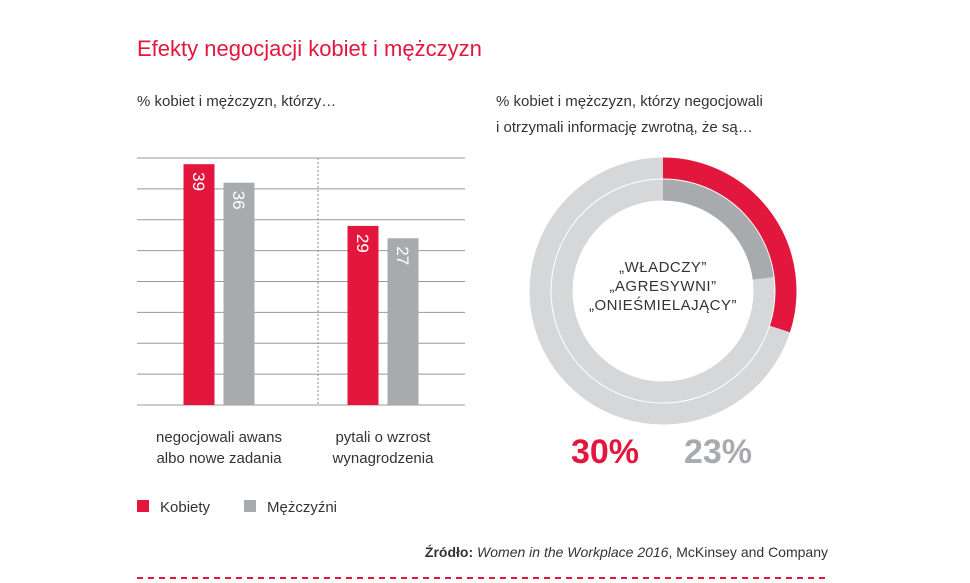  I want to click on source-label: Źródło:, so click(449, 552).